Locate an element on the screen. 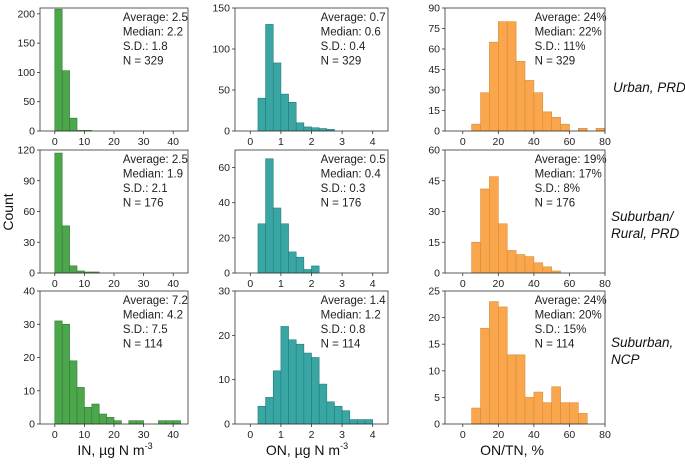 The image size is (685, 467). panel-2-2-xtick-label: 80 is located at coordinates (605, 435).